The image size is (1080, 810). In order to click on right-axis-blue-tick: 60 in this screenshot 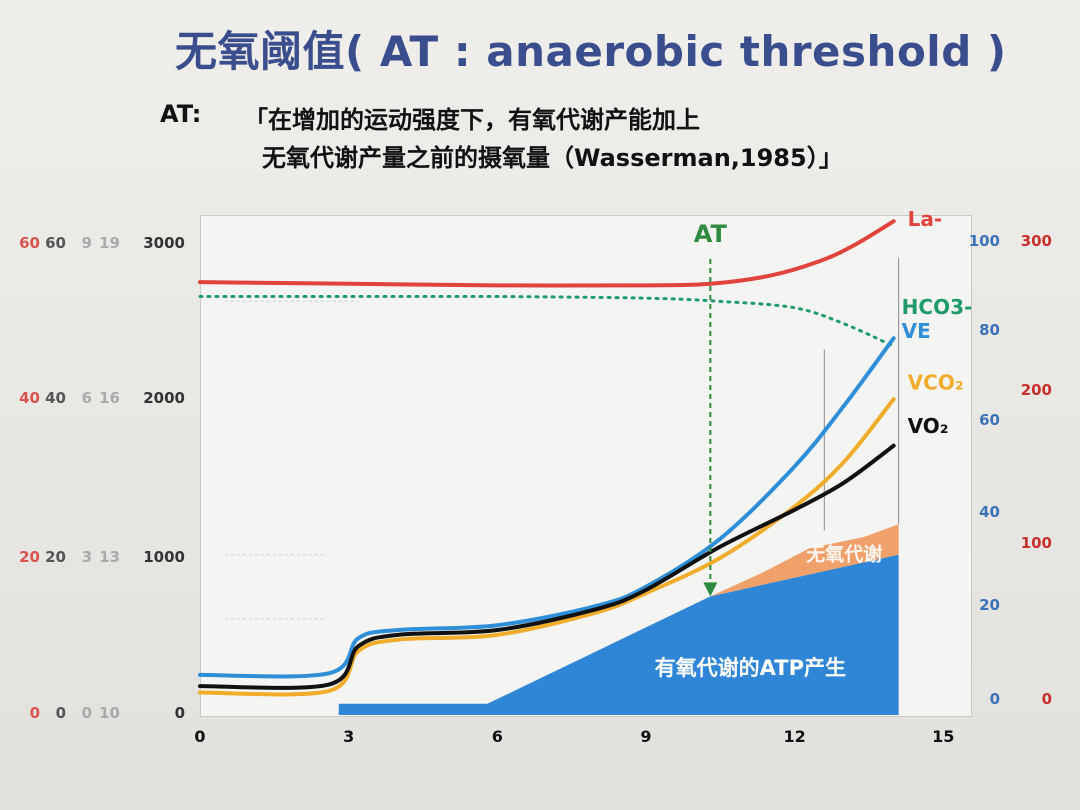, I will do `click(989, 420)`.